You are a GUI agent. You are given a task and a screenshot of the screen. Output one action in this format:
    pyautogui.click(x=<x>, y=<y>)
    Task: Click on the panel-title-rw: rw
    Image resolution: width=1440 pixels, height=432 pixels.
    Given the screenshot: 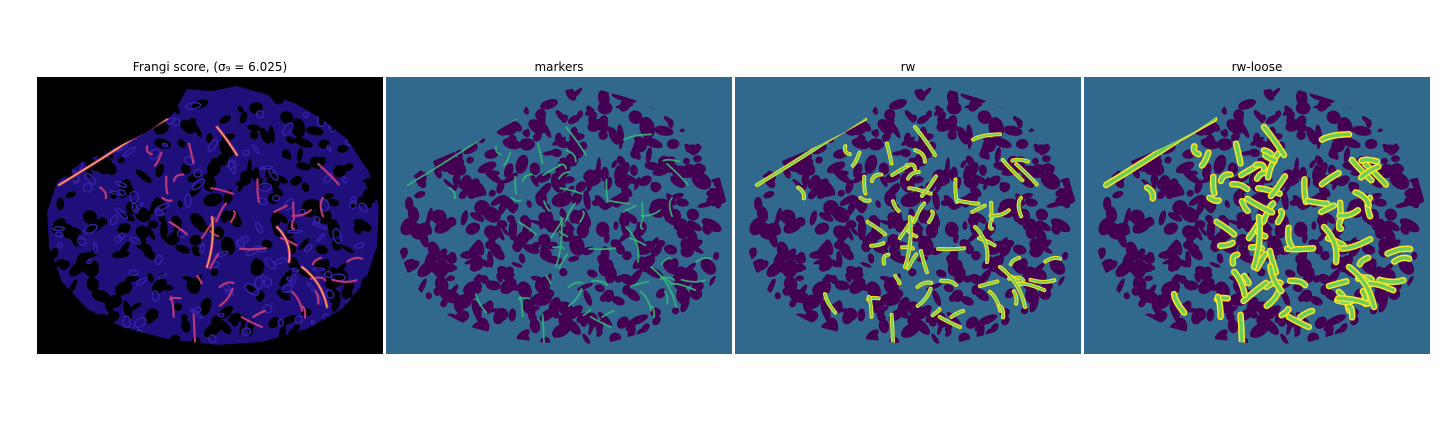 What is the action you would take?
    pyautogui.click(x=908, y=67)
    